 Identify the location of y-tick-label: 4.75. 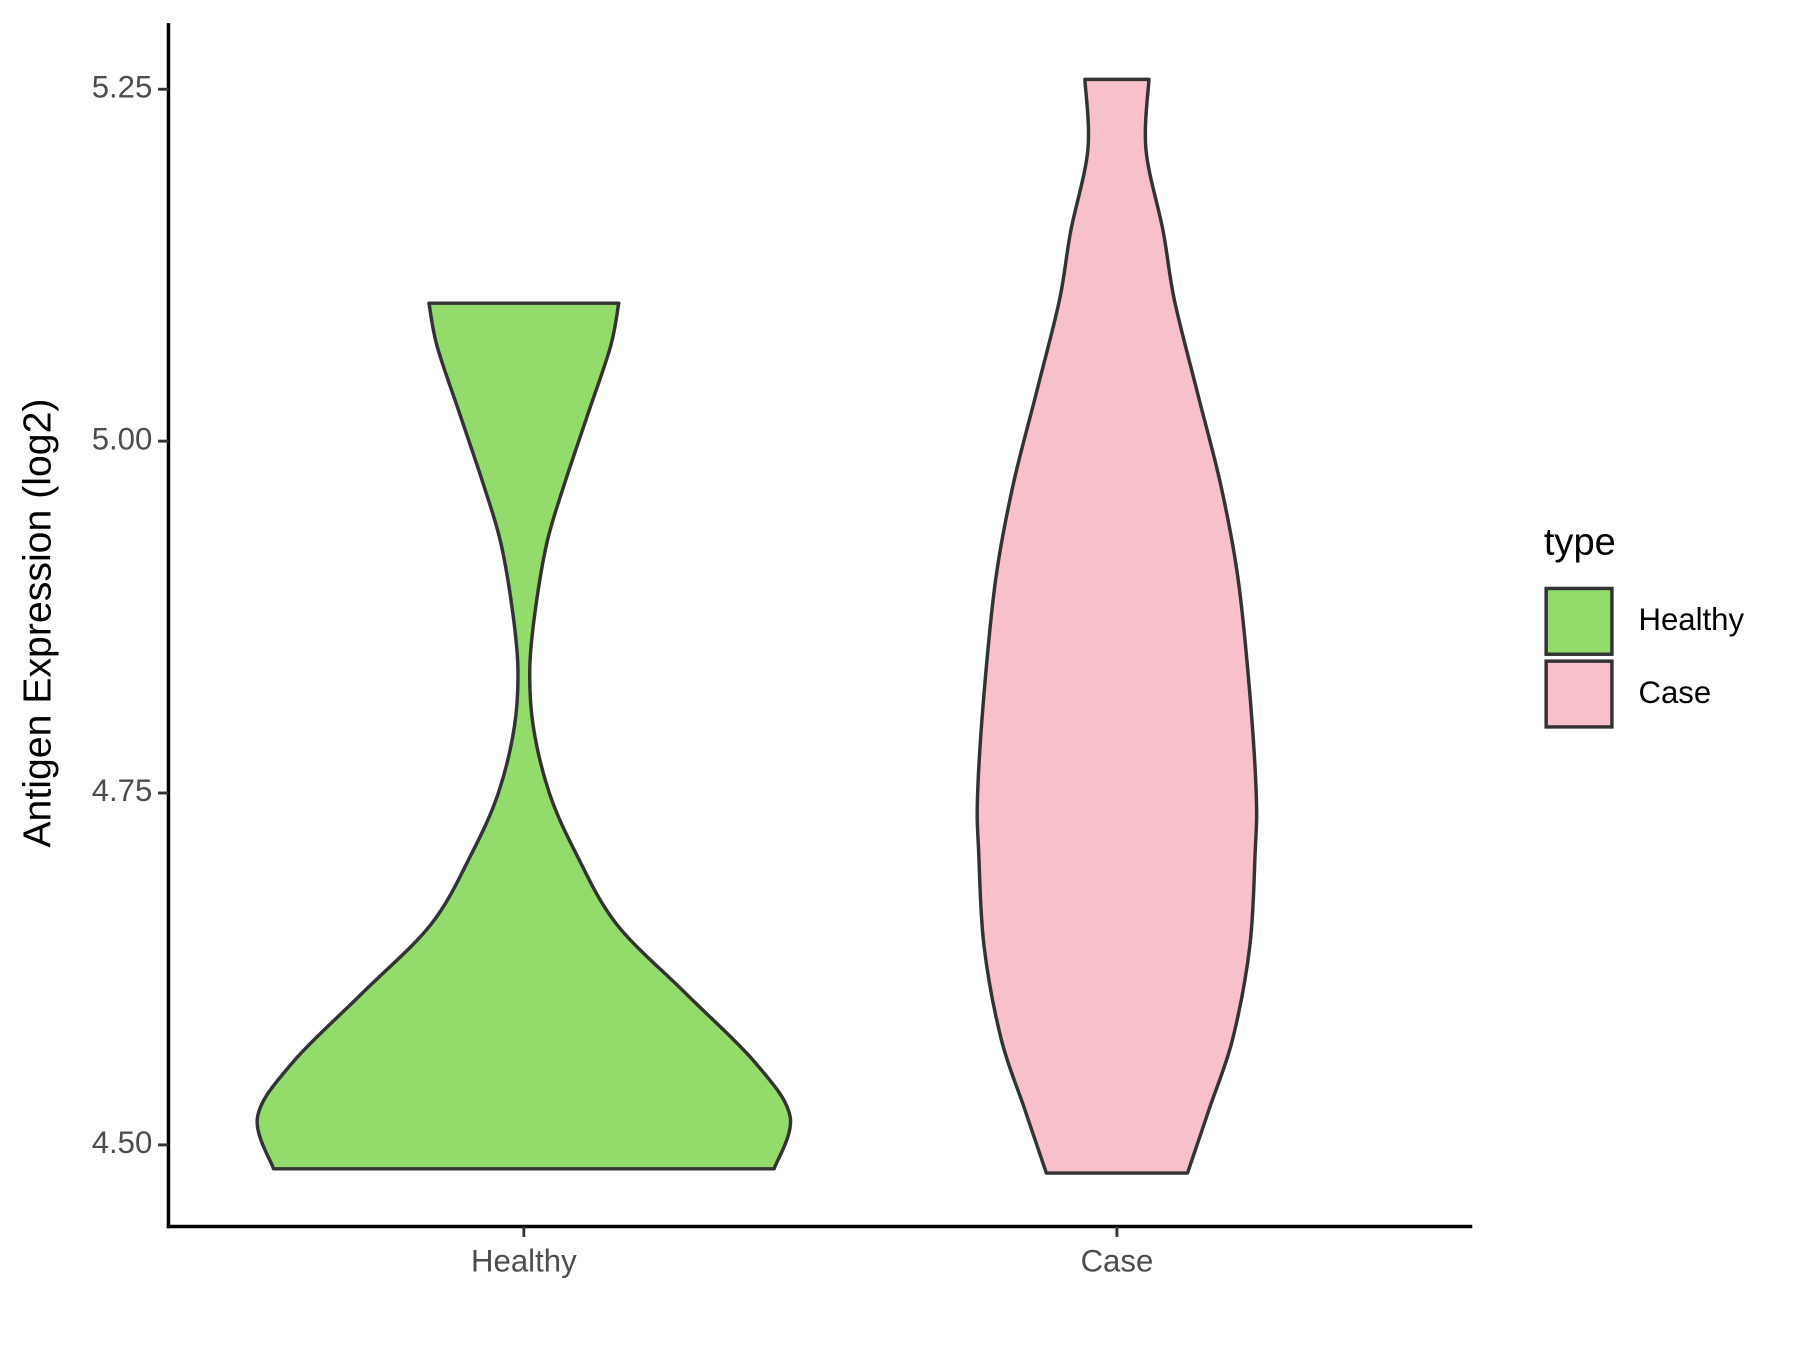
(122, 790).